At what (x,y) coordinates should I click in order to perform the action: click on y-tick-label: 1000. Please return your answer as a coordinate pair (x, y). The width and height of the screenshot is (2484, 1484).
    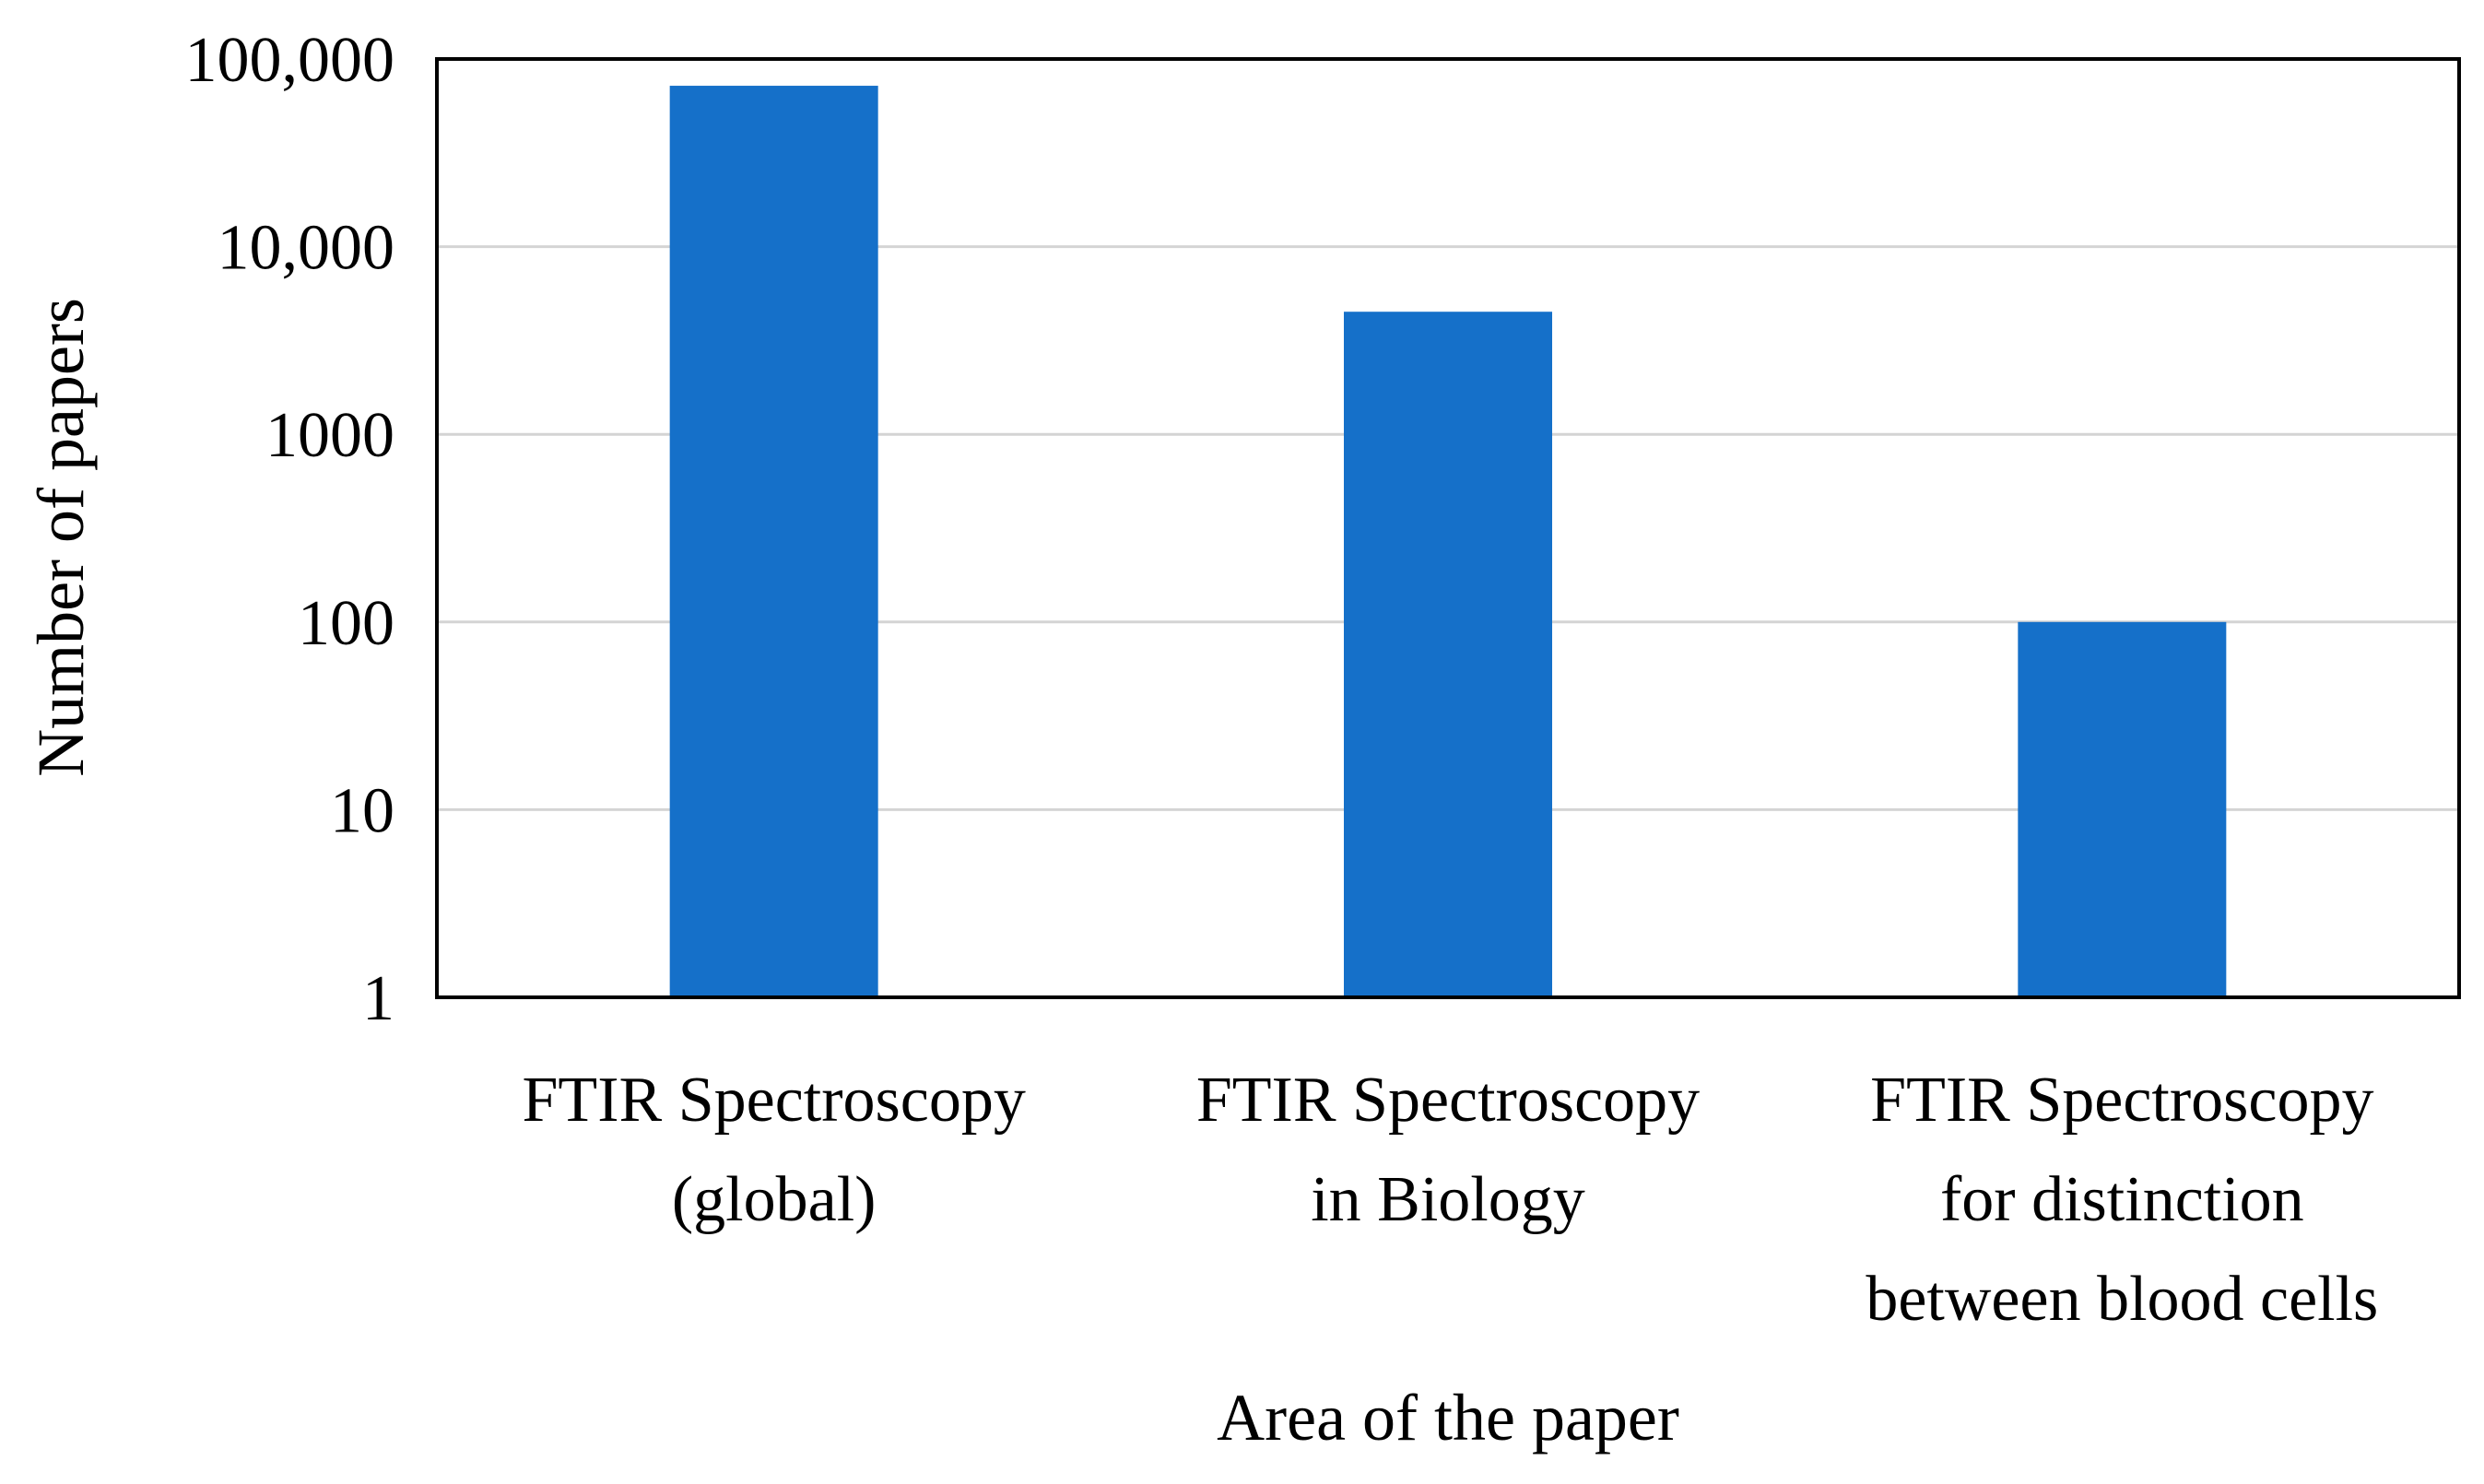
    Looking at the image, I should click on (329, 435).